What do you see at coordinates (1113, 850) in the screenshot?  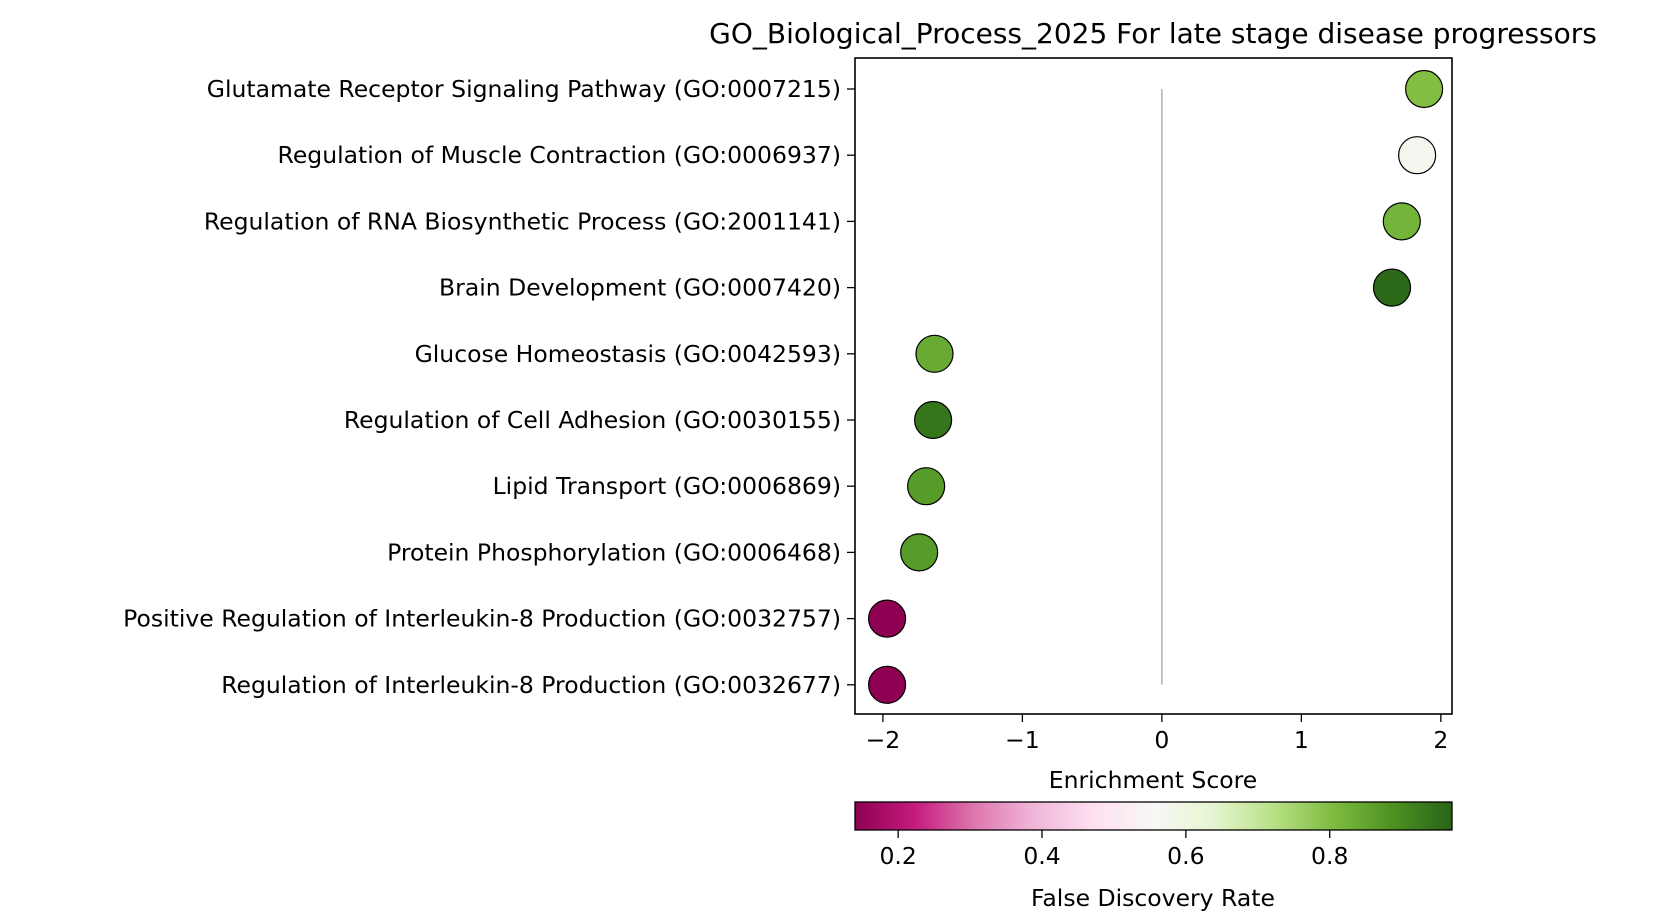 I see `colorbar-ticks: 0.2 0.4 0.6 0.8` at bounding box center [1113, 850].